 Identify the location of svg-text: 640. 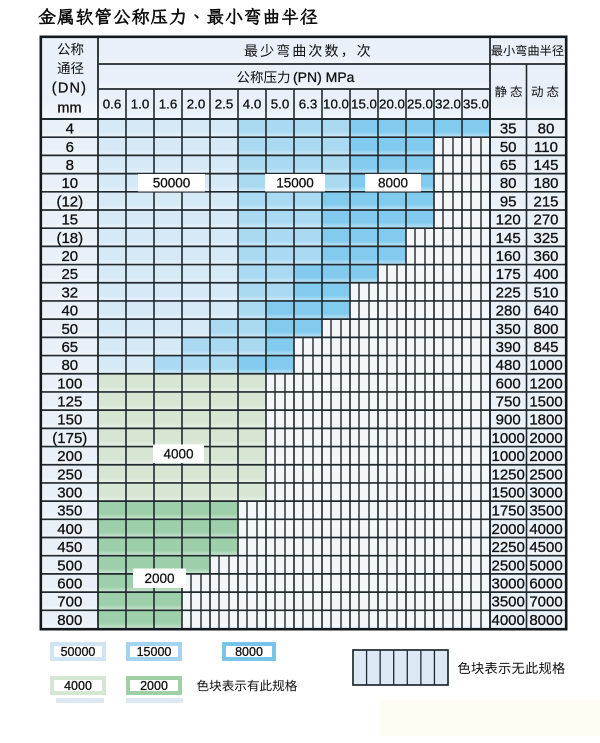
(545, 311).